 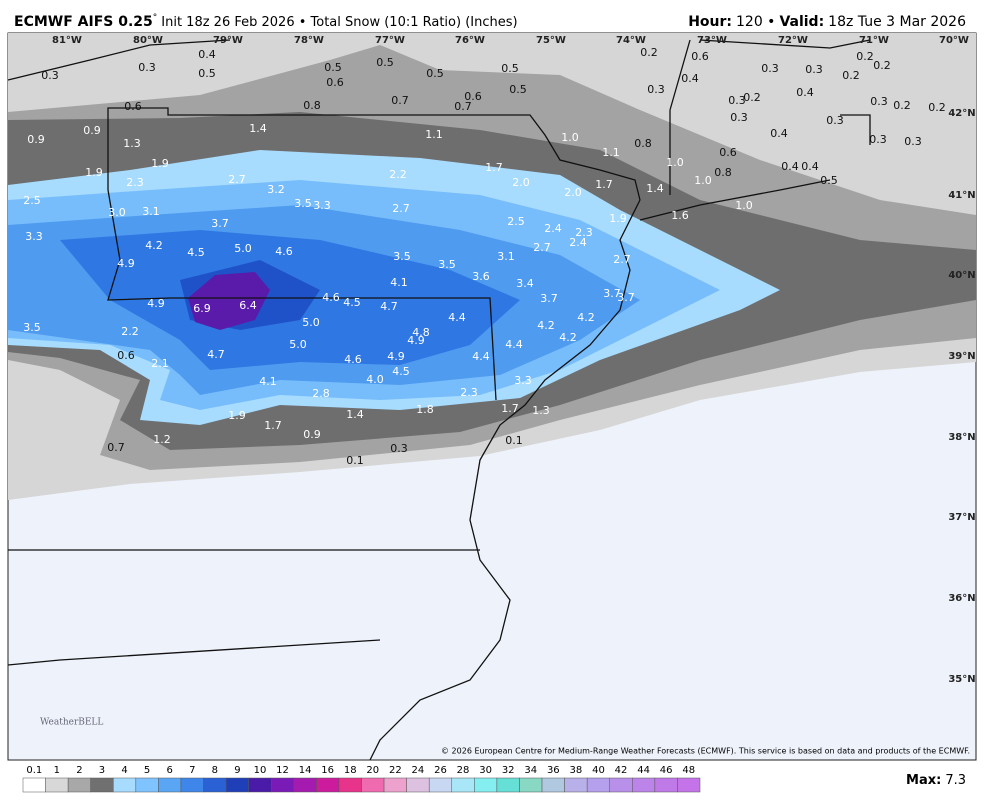 What do you see at coordinates (897, 22) in the screenshot?
I see `valid: 18z Tue 3 Mar 2026` at bounding box center [897, 22].